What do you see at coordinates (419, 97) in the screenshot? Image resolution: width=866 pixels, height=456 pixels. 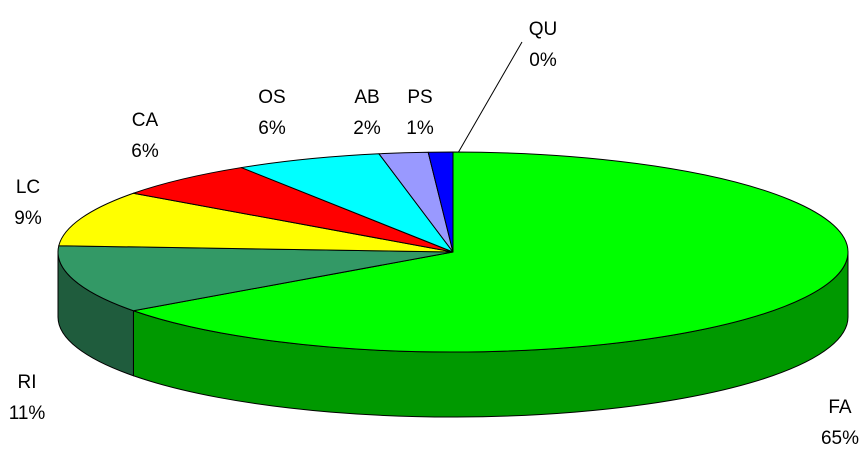 I see `slice-label: PS` at bounding box center [419, 97].